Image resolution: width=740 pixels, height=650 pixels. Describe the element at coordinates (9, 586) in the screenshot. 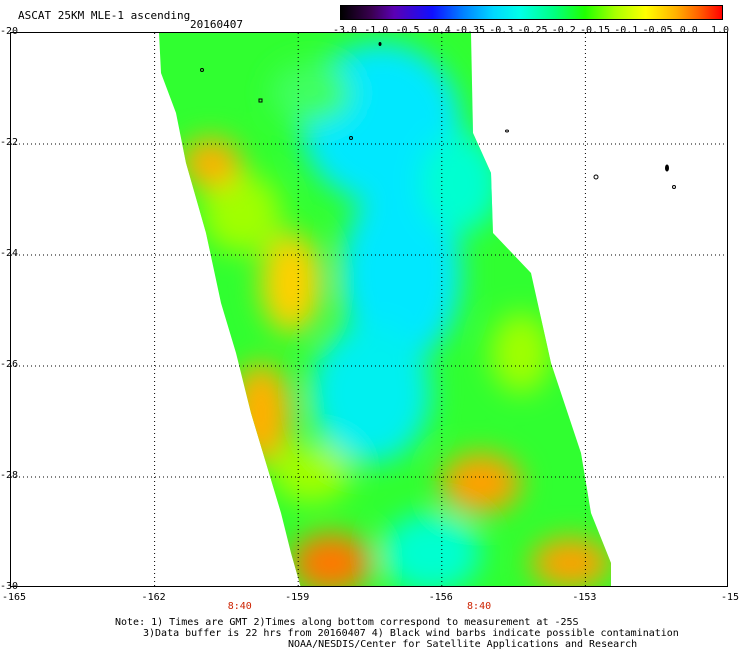

I see `latitude-tick-label: -30` at that location.